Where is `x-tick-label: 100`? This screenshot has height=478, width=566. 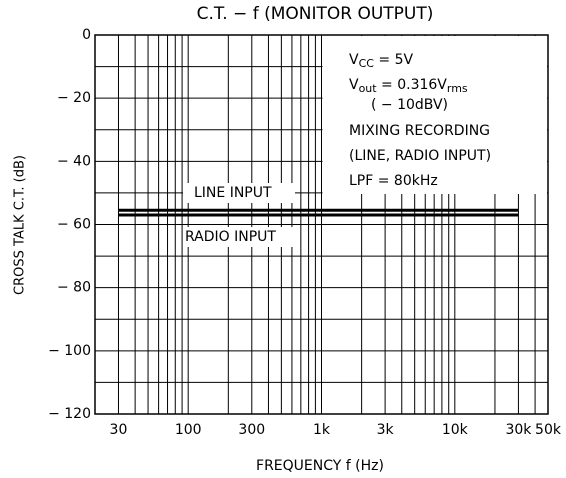
x-tick-label: 100 is located at coordinates (188, 430).